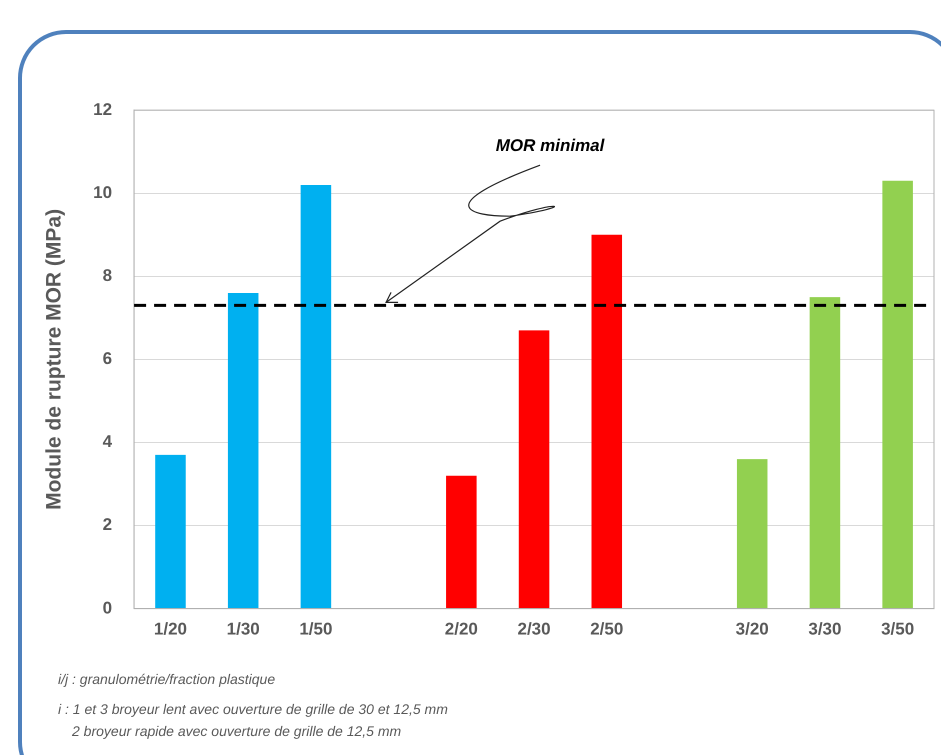  Describe the element at coordinates (534, 628) in the screenshot. I see `x-tick-label: 2/30` at that location.